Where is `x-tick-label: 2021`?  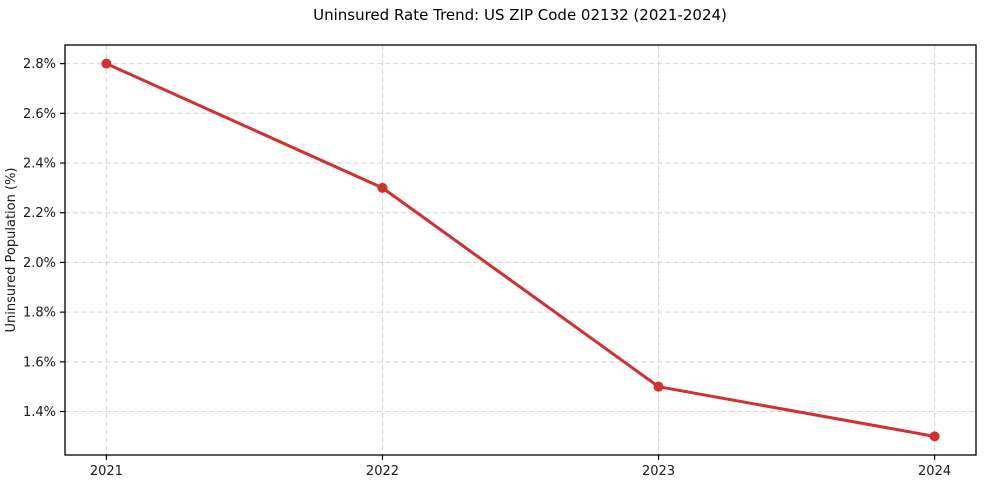
x-tick-label: 2021 is located at coordinates (106, 471).